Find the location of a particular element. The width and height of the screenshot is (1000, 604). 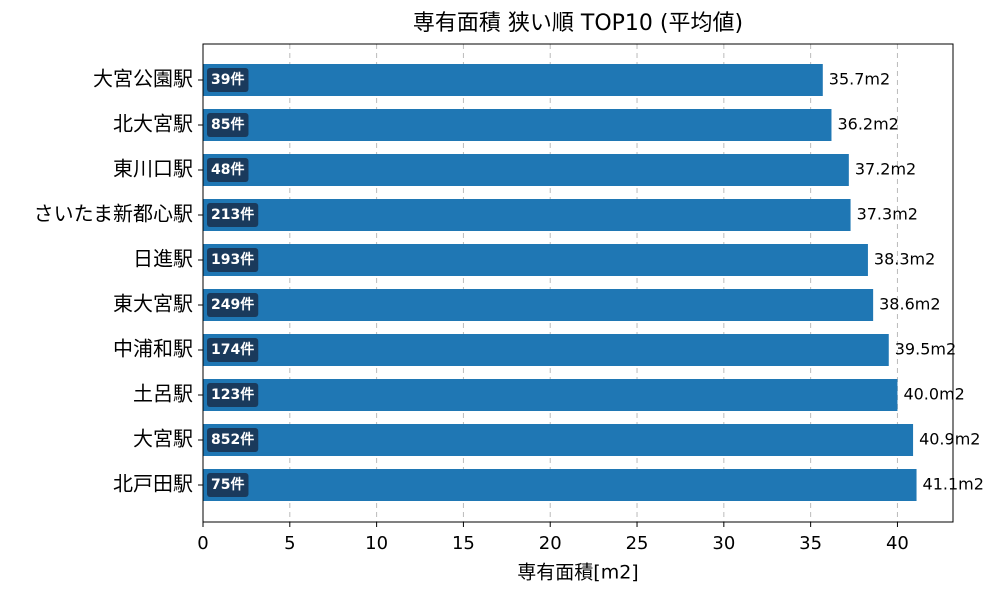

value-label: 35.7m2 is located at coordinates (859, 79).